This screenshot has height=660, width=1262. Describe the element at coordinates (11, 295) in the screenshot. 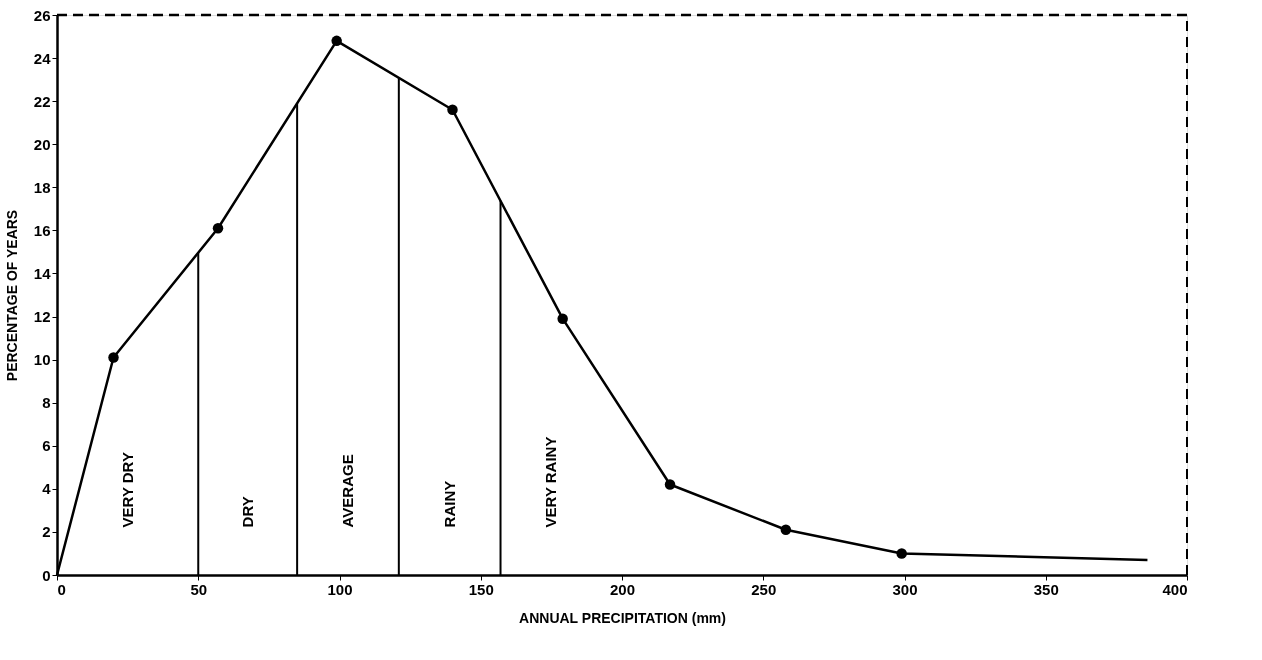

I see `y-axis-title: PERCENTAGE OF YEARS` at that location.